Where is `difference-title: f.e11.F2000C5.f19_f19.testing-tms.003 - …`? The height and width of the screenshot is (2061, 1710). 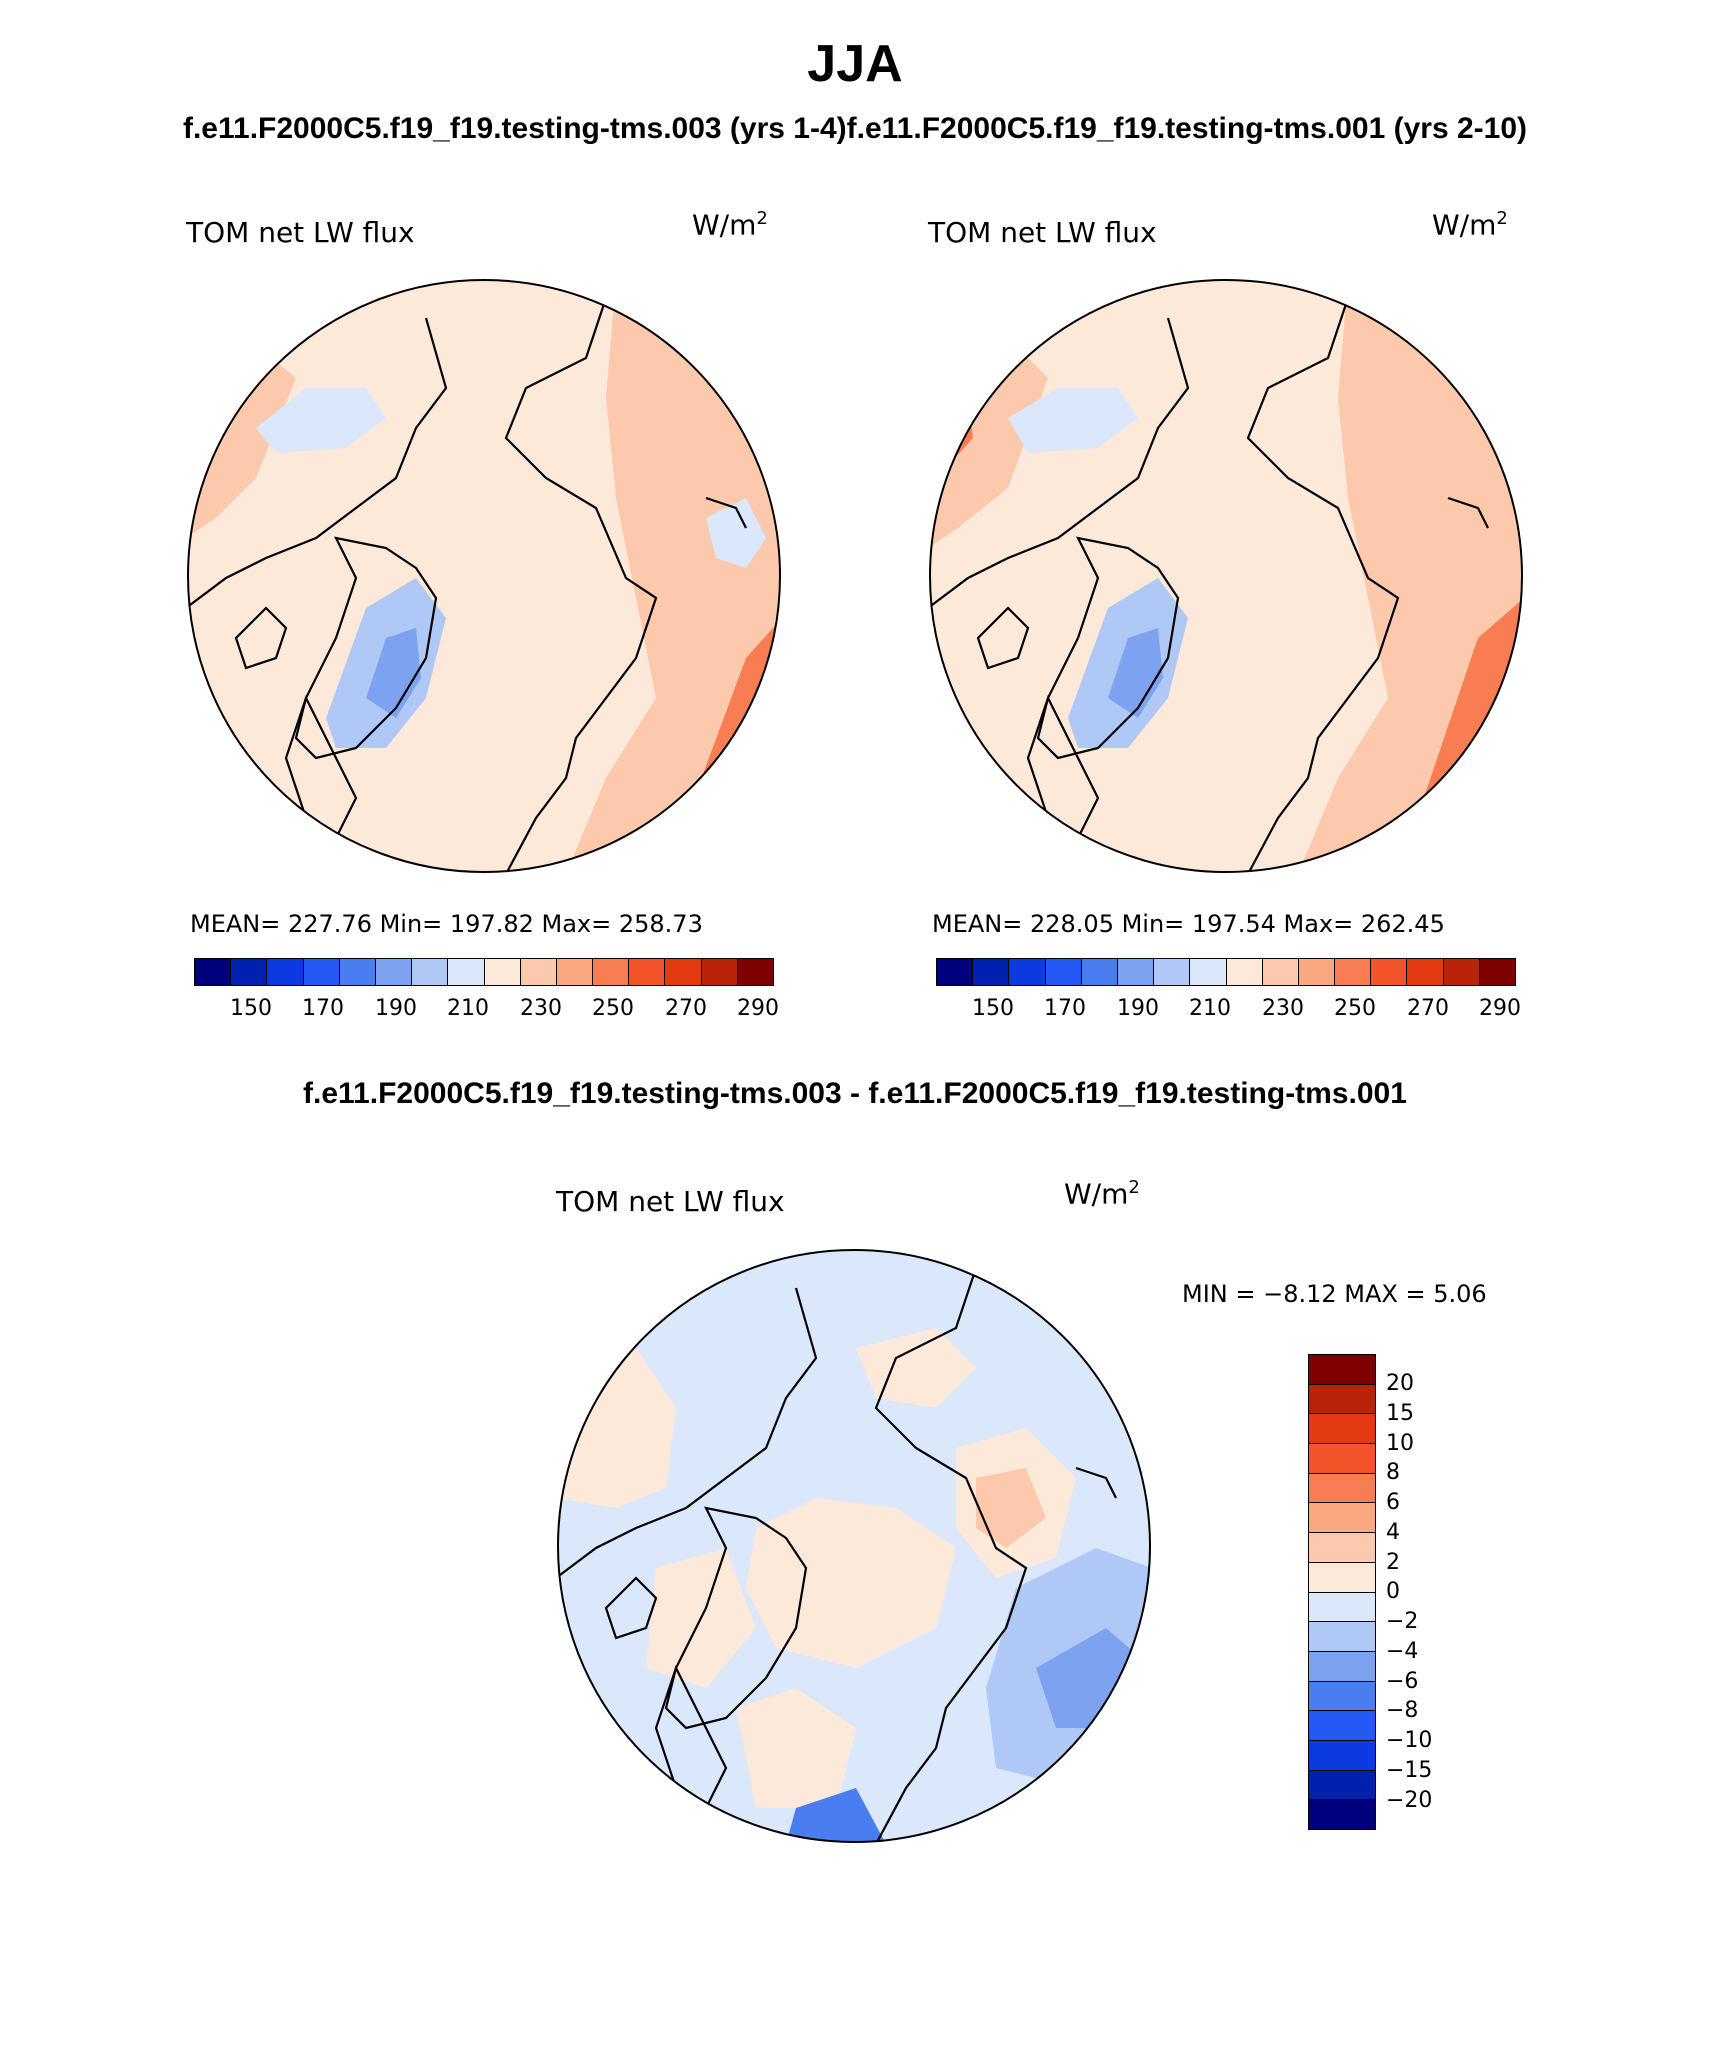 difference-title: f.e11.F2000C5.f19_f19.testing-tms.003 - … is located at coordinates (855, 1093).